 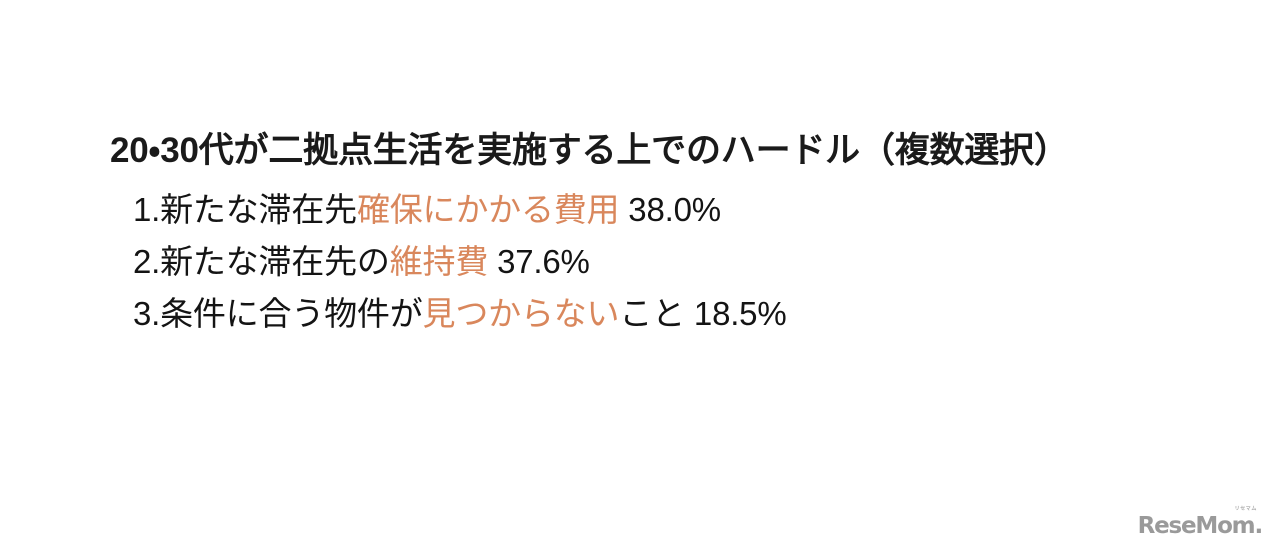 I want to click on rank-label-prefix: 新たな滞在先, so click(x=258, y=209).